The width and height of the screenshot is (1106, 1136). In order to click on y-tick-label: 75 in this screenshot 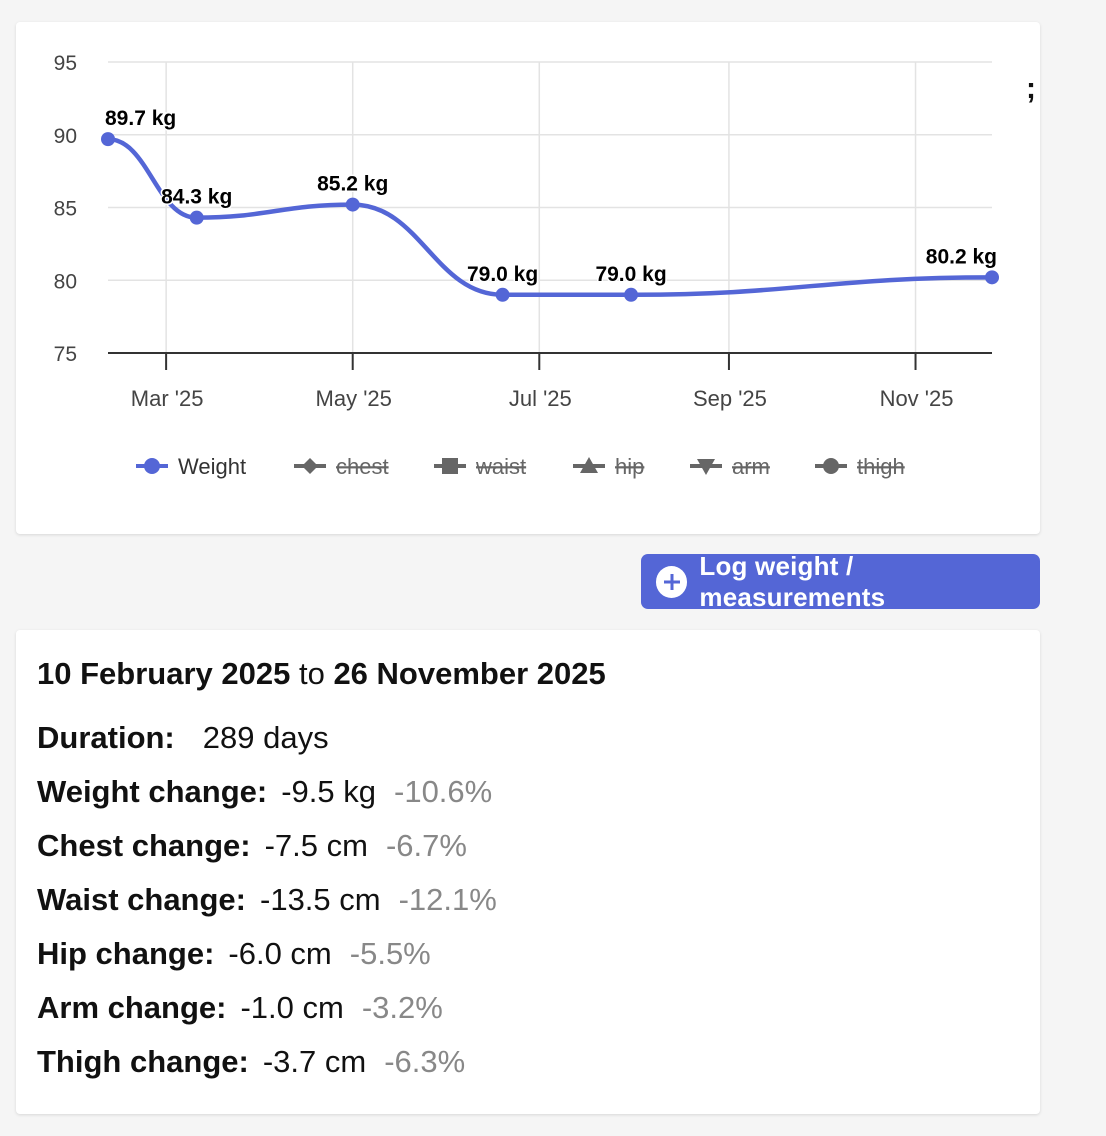, I will do `click(65, 354)`.